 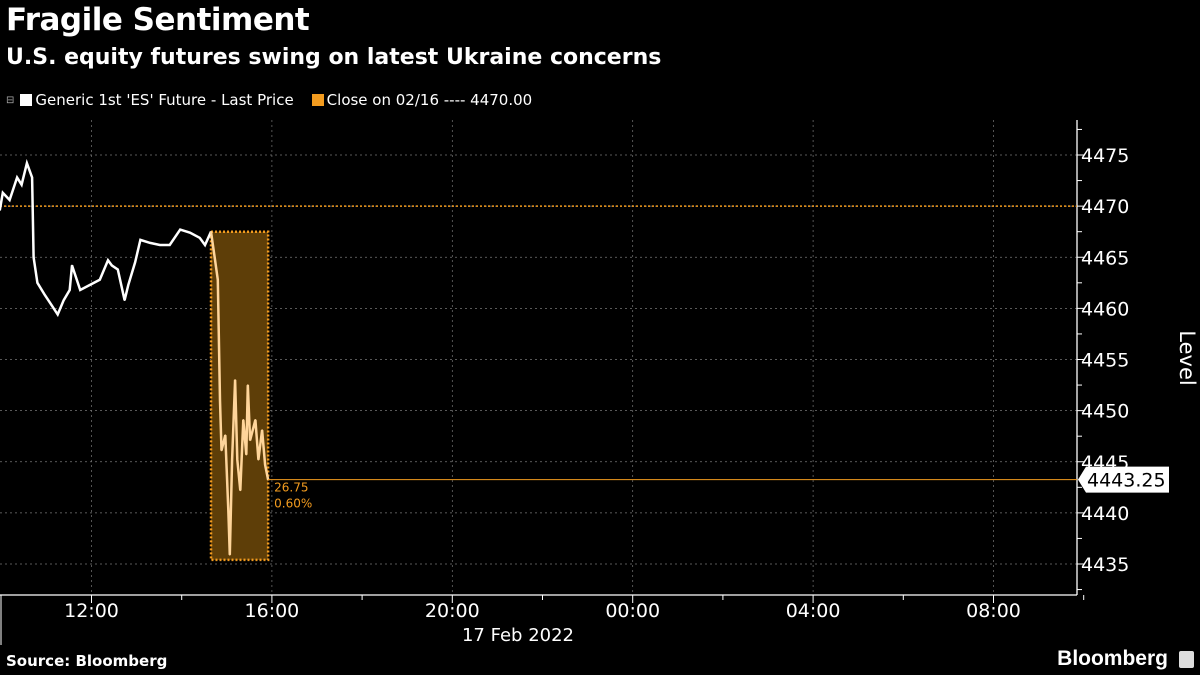 What do you see at coordinates (429, 100) in the screenshot?
I see `legend-label-close: Close on 02/16 ---- 4470.00` at bounding box center [429, 100].